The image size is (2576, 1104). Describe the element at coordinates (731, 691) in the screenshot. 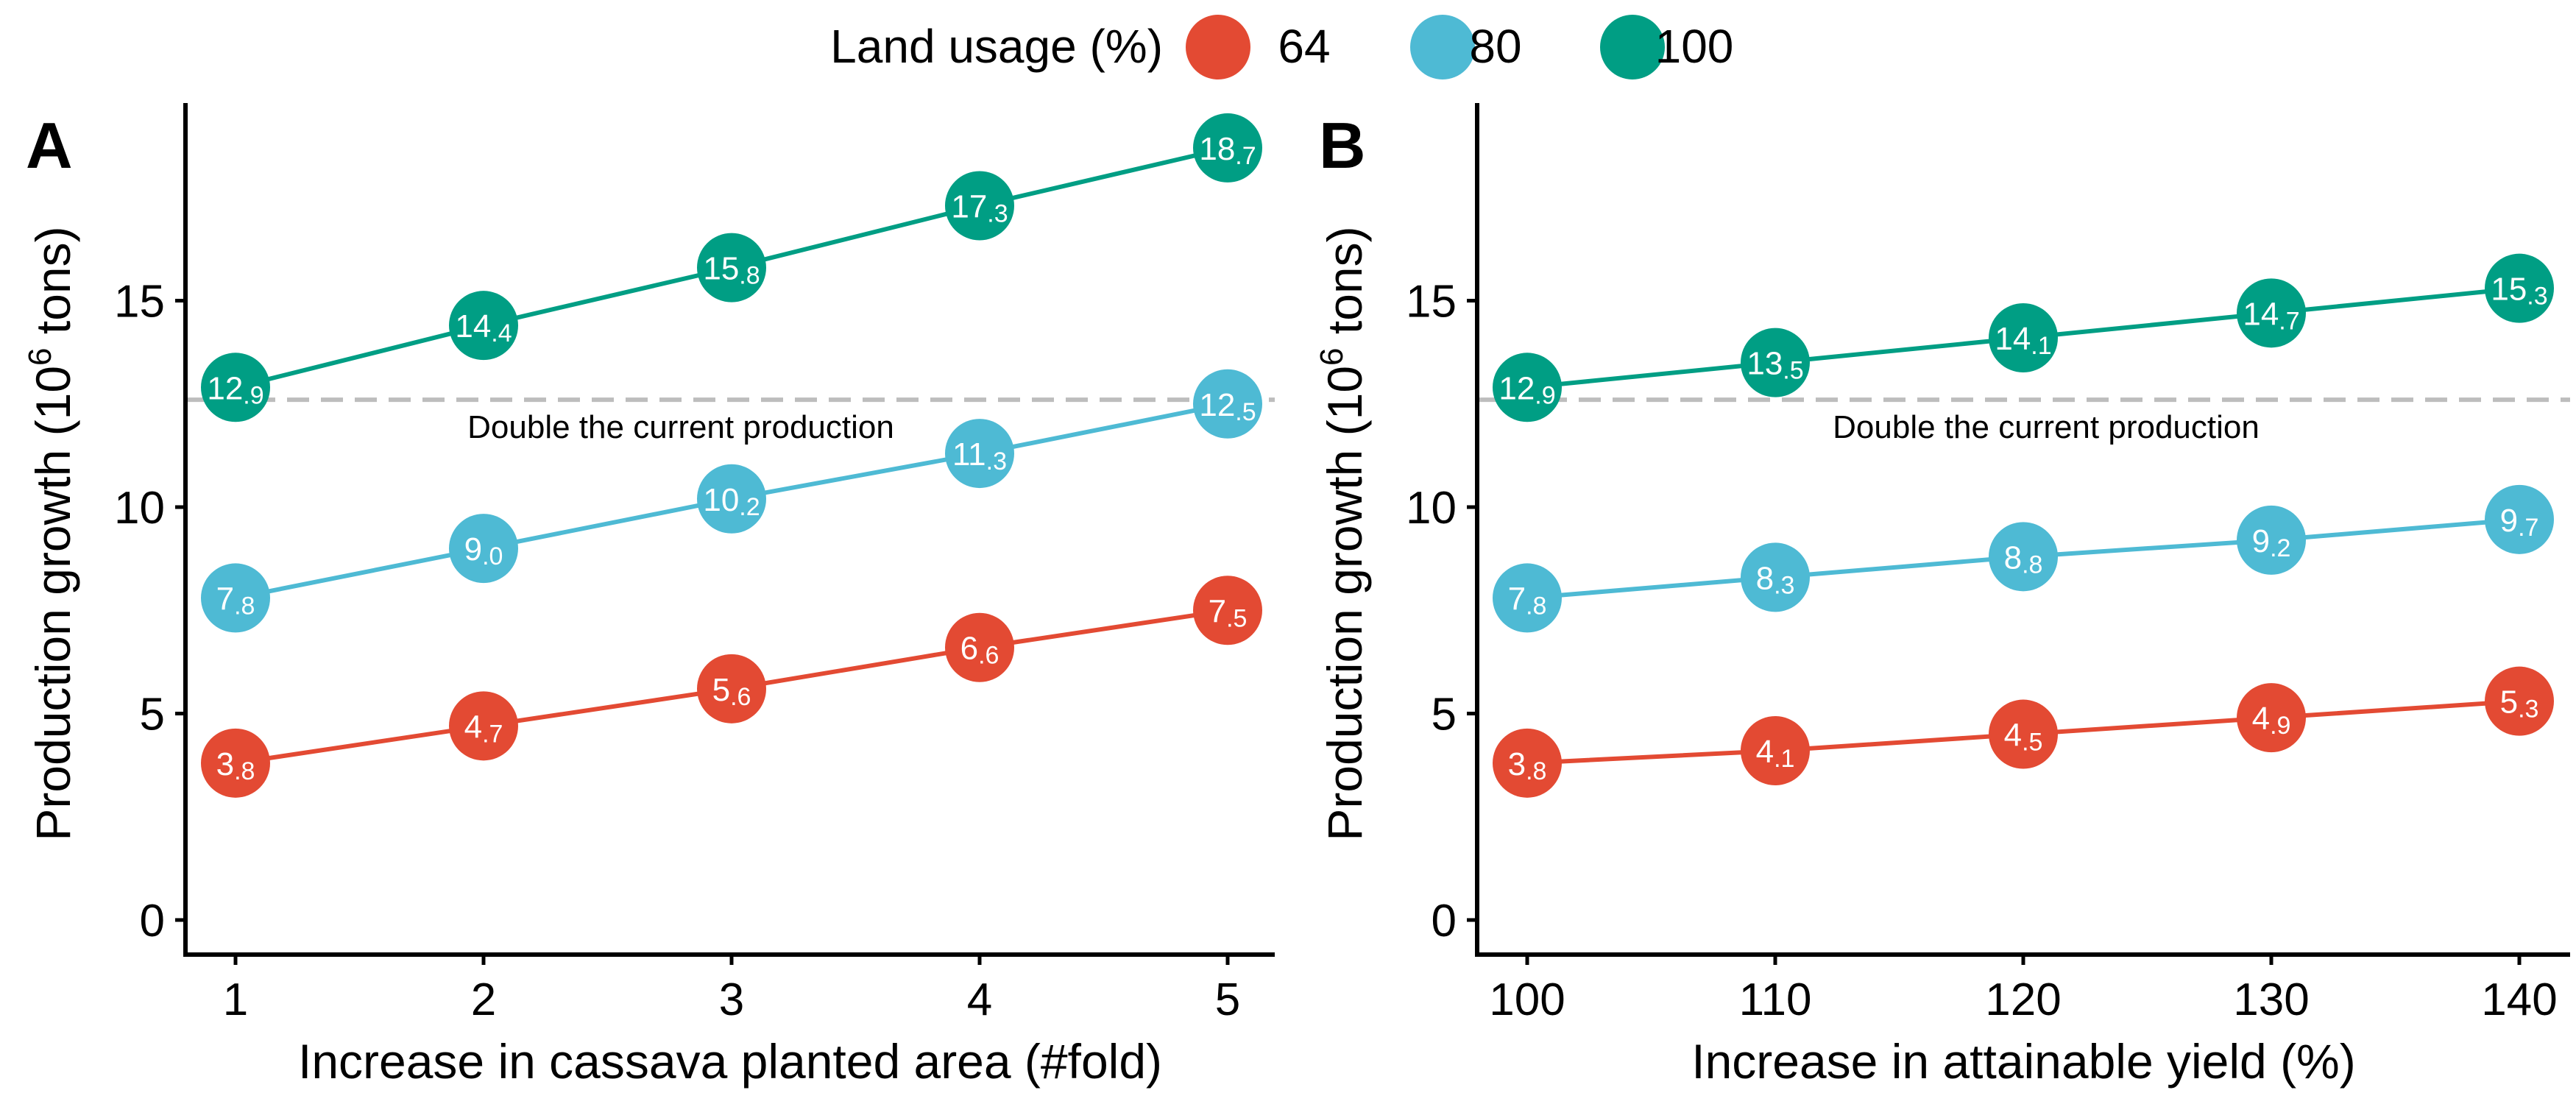

I see `data-label-64-a: 5.6` at that location.